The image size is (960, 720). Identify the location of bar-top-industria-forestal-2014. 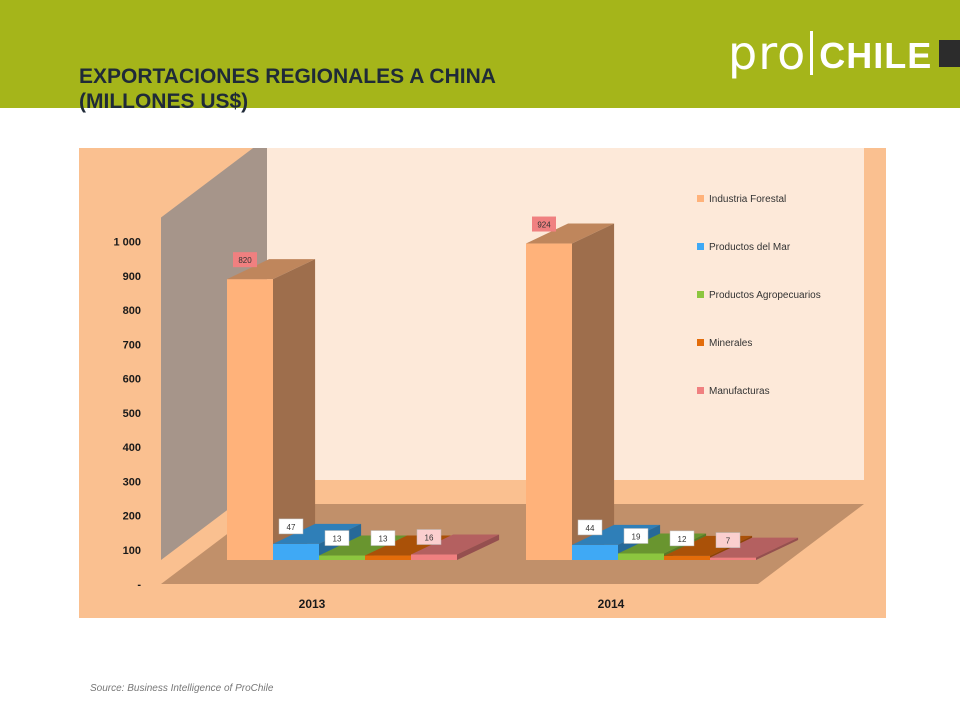
(570, 233).